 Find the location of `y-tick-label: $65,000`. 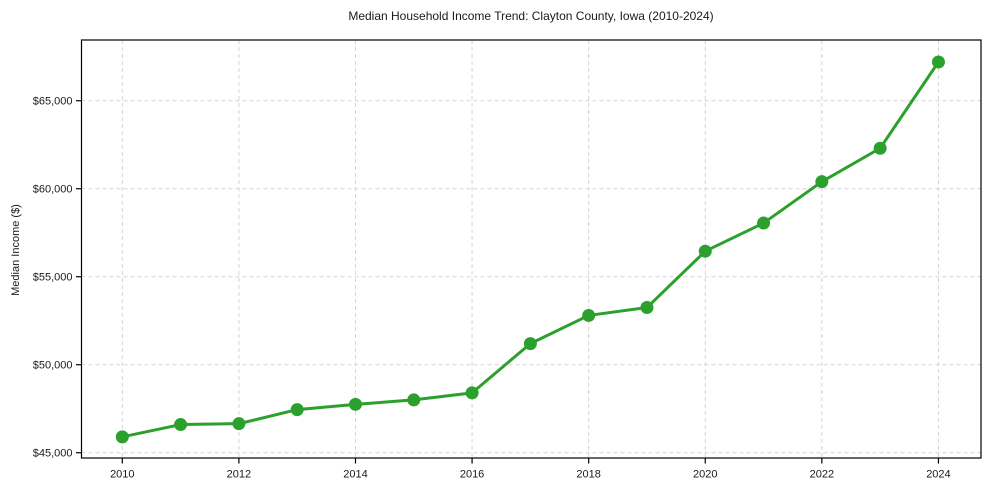

y-tick-label: $65,000 is located at coordinates (53, 102).